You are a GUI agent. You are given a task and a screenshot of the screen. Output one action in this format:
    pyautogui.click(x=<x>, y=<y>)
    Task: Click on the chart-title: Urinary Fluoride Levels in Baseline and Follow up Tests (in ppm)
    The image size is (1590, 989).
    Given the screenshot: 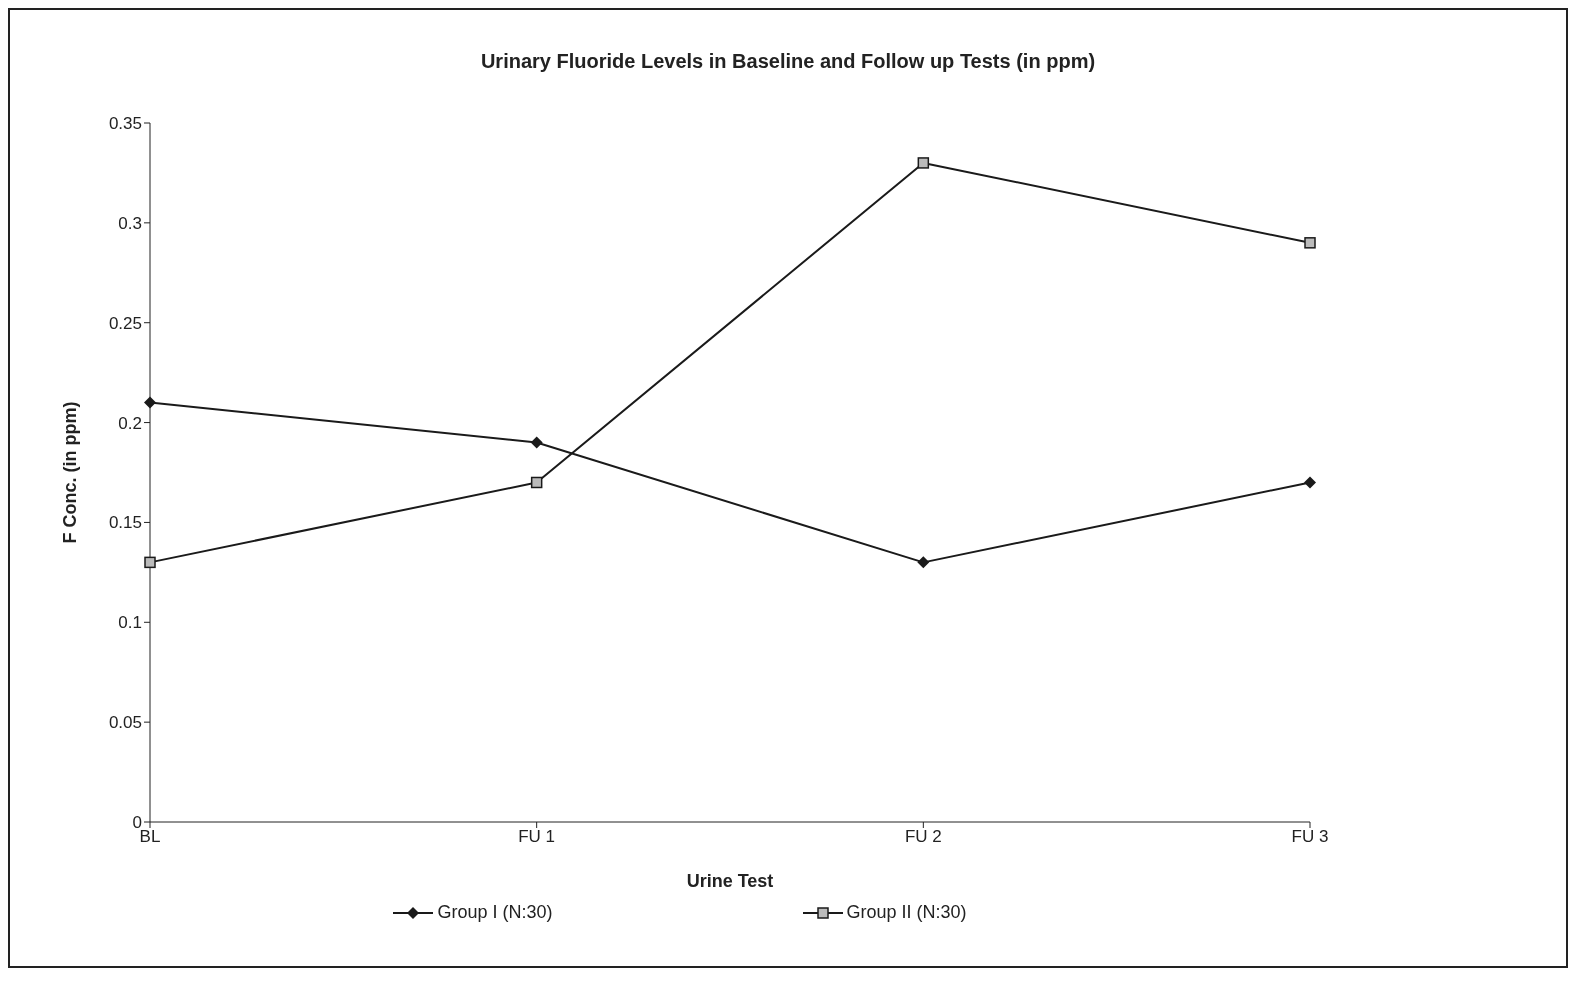 What is the action you would take?
    pyautogui.click(x=788, y=61)
    